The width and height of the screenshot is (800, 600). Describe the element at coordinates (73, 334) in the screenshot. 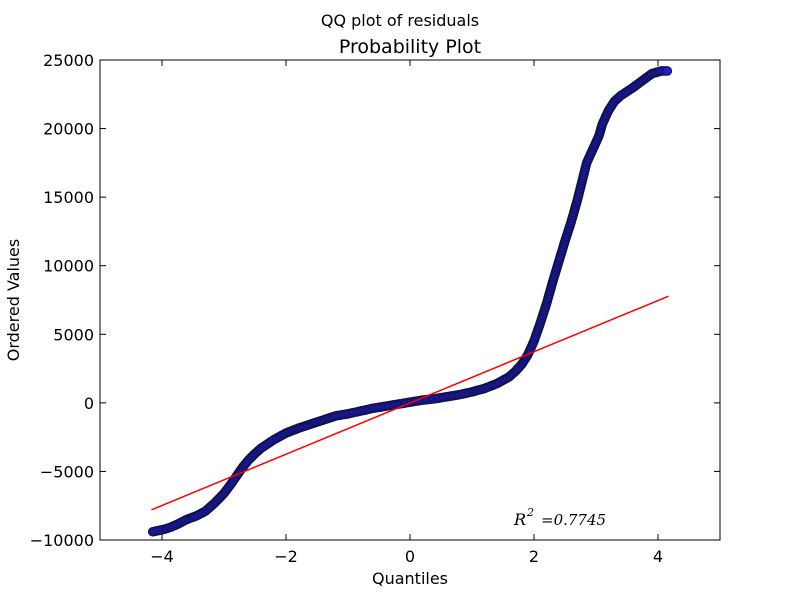

I see `y-tick-label: 5000` at that location.